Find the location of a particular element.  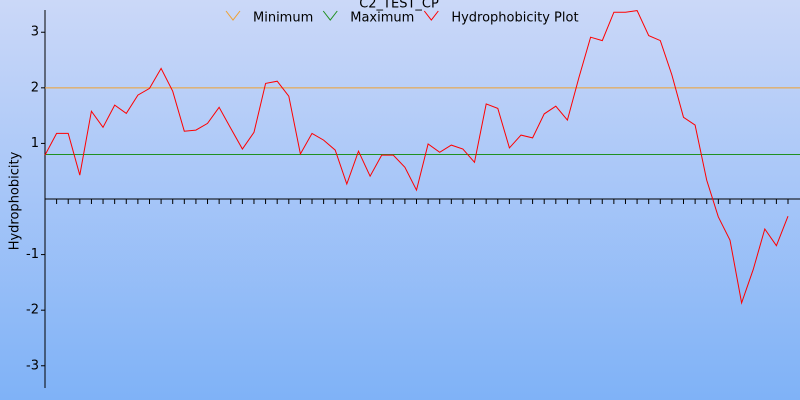

y-tick-label: -3 is located at coordinates (32, 365).